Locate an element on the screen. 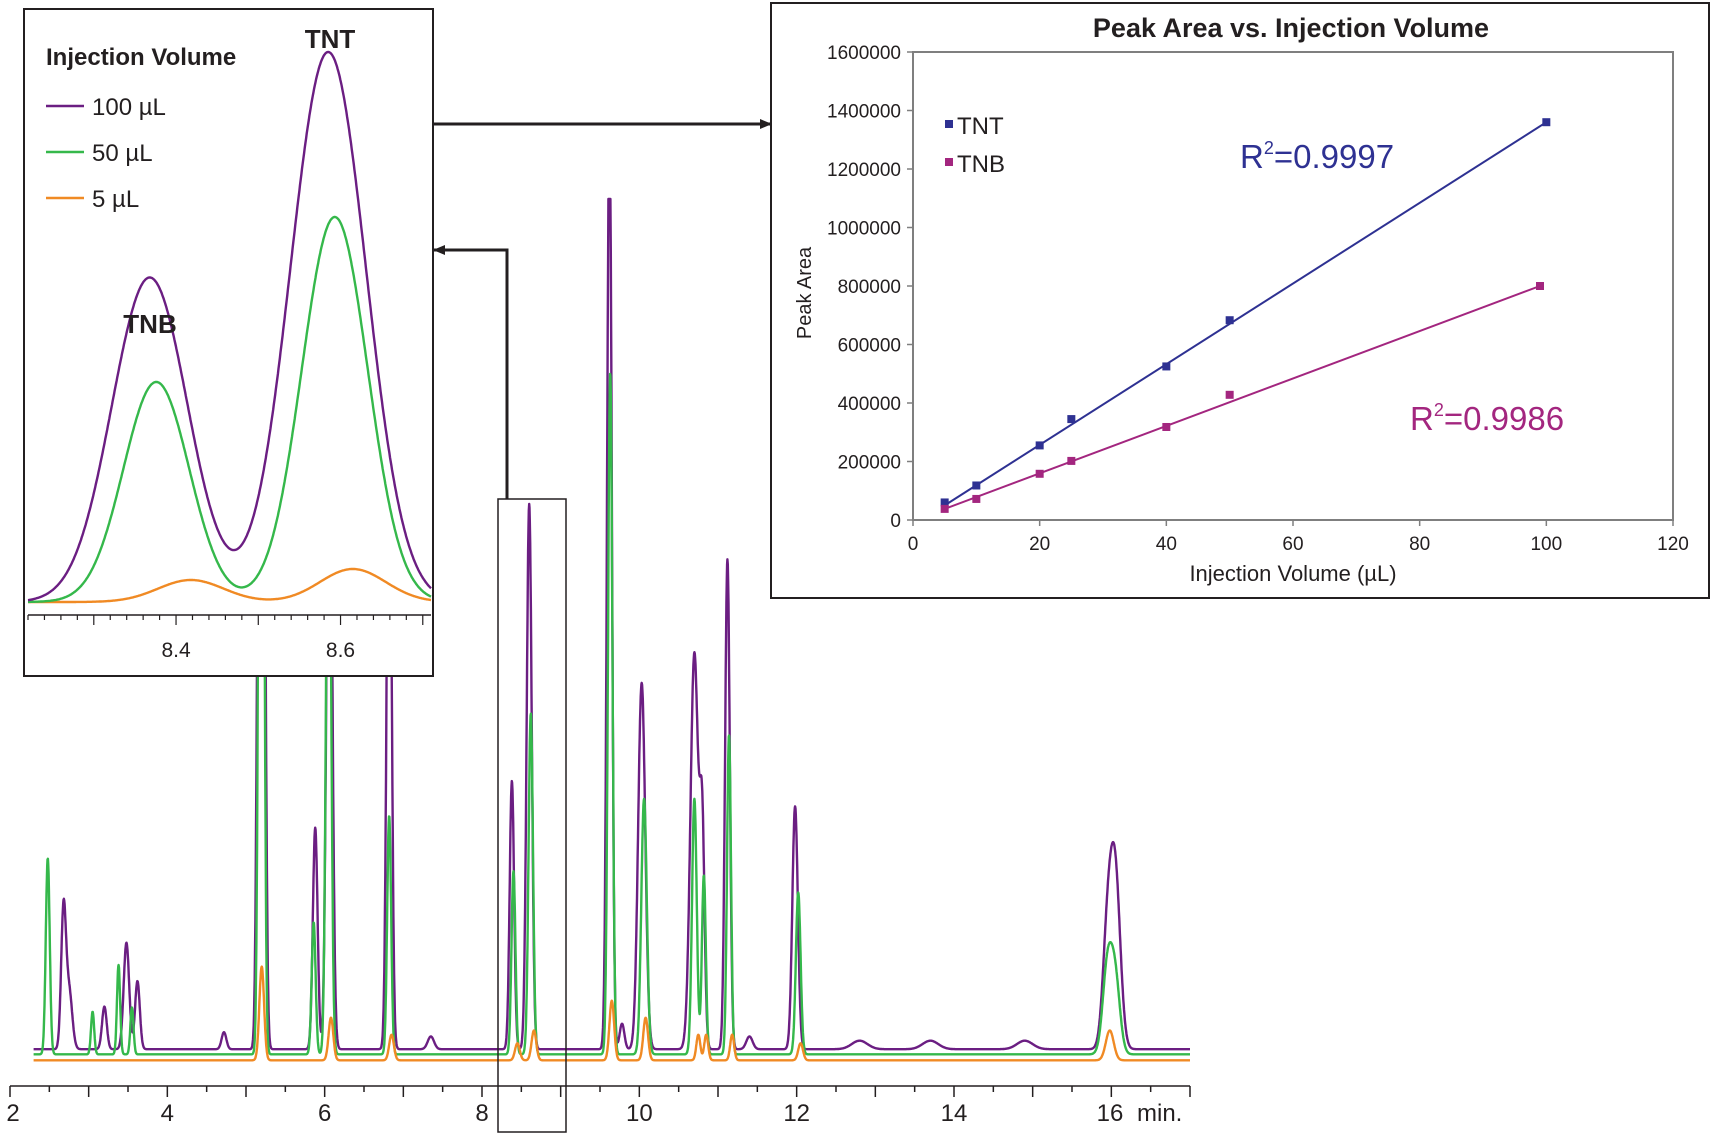 This screenshot has width=1712, height=1136. inset-tick-label: 8.4 is located at coordinates (176, 650).